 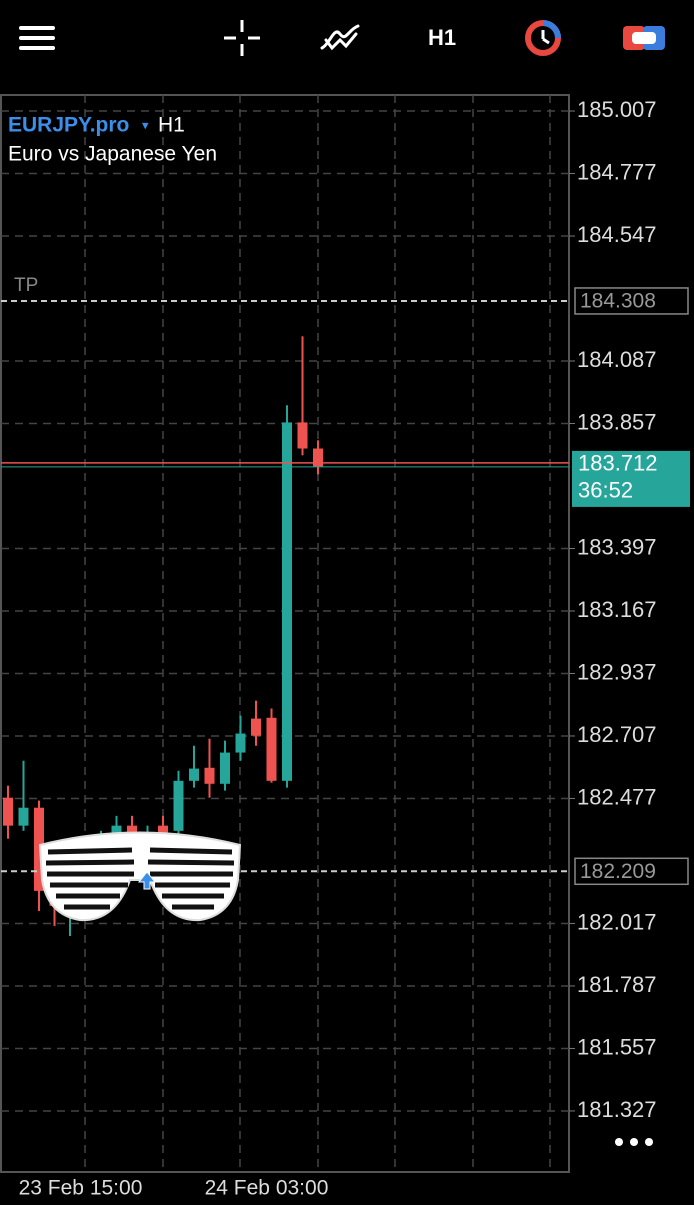 What do you see at coordinates (37, 38) in the screenshot?
I see `menu-button` at bounding box center [37, 38].